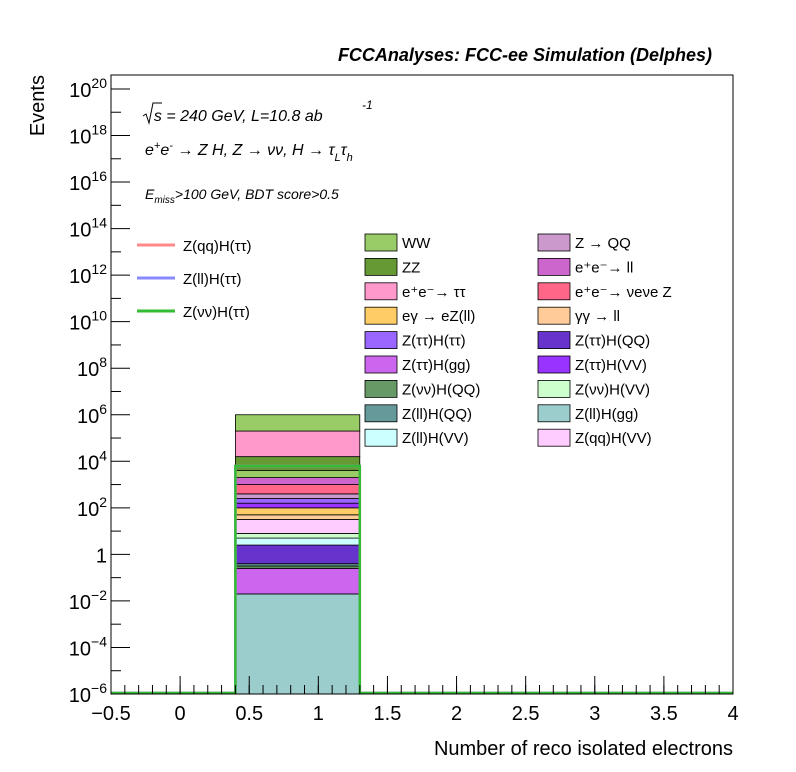 The height and width of the screenshot is (772, 796). I want to click on x-tick-label: 1, so click(318, 714).